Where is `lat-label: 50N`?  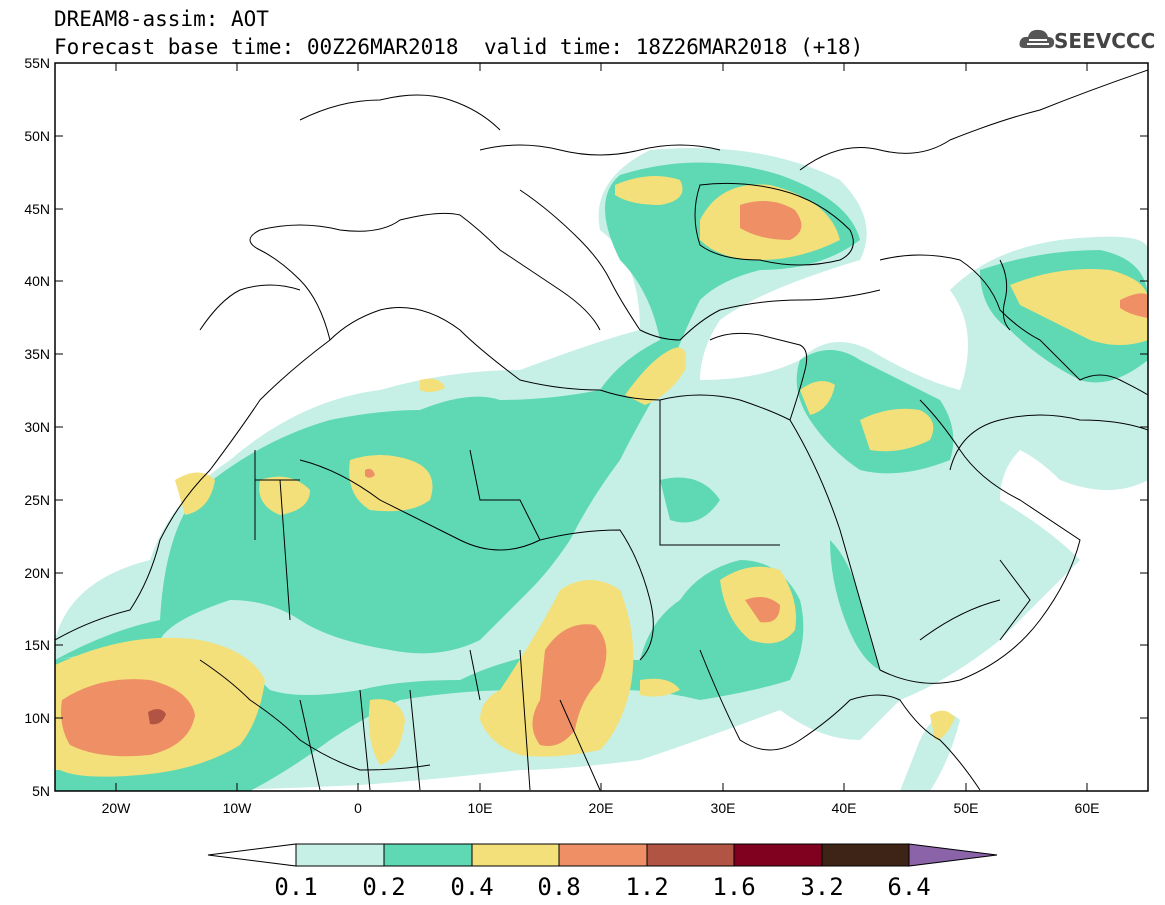
lat-label: 50N is located at coordinates (37, 136).